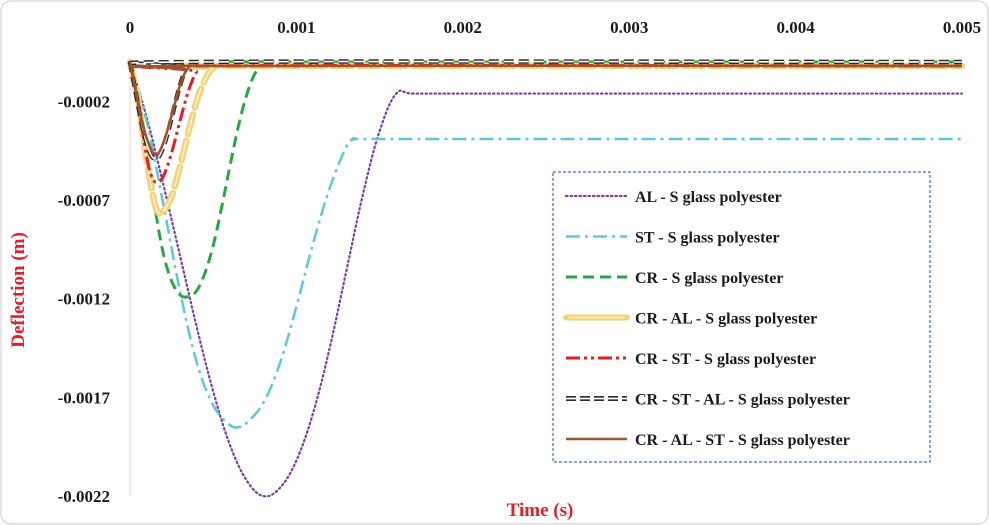 The height and width of the screenshot is (525, 989). I want to click on legend-label: CR - AL - S glass polyester, so click(726, 319).